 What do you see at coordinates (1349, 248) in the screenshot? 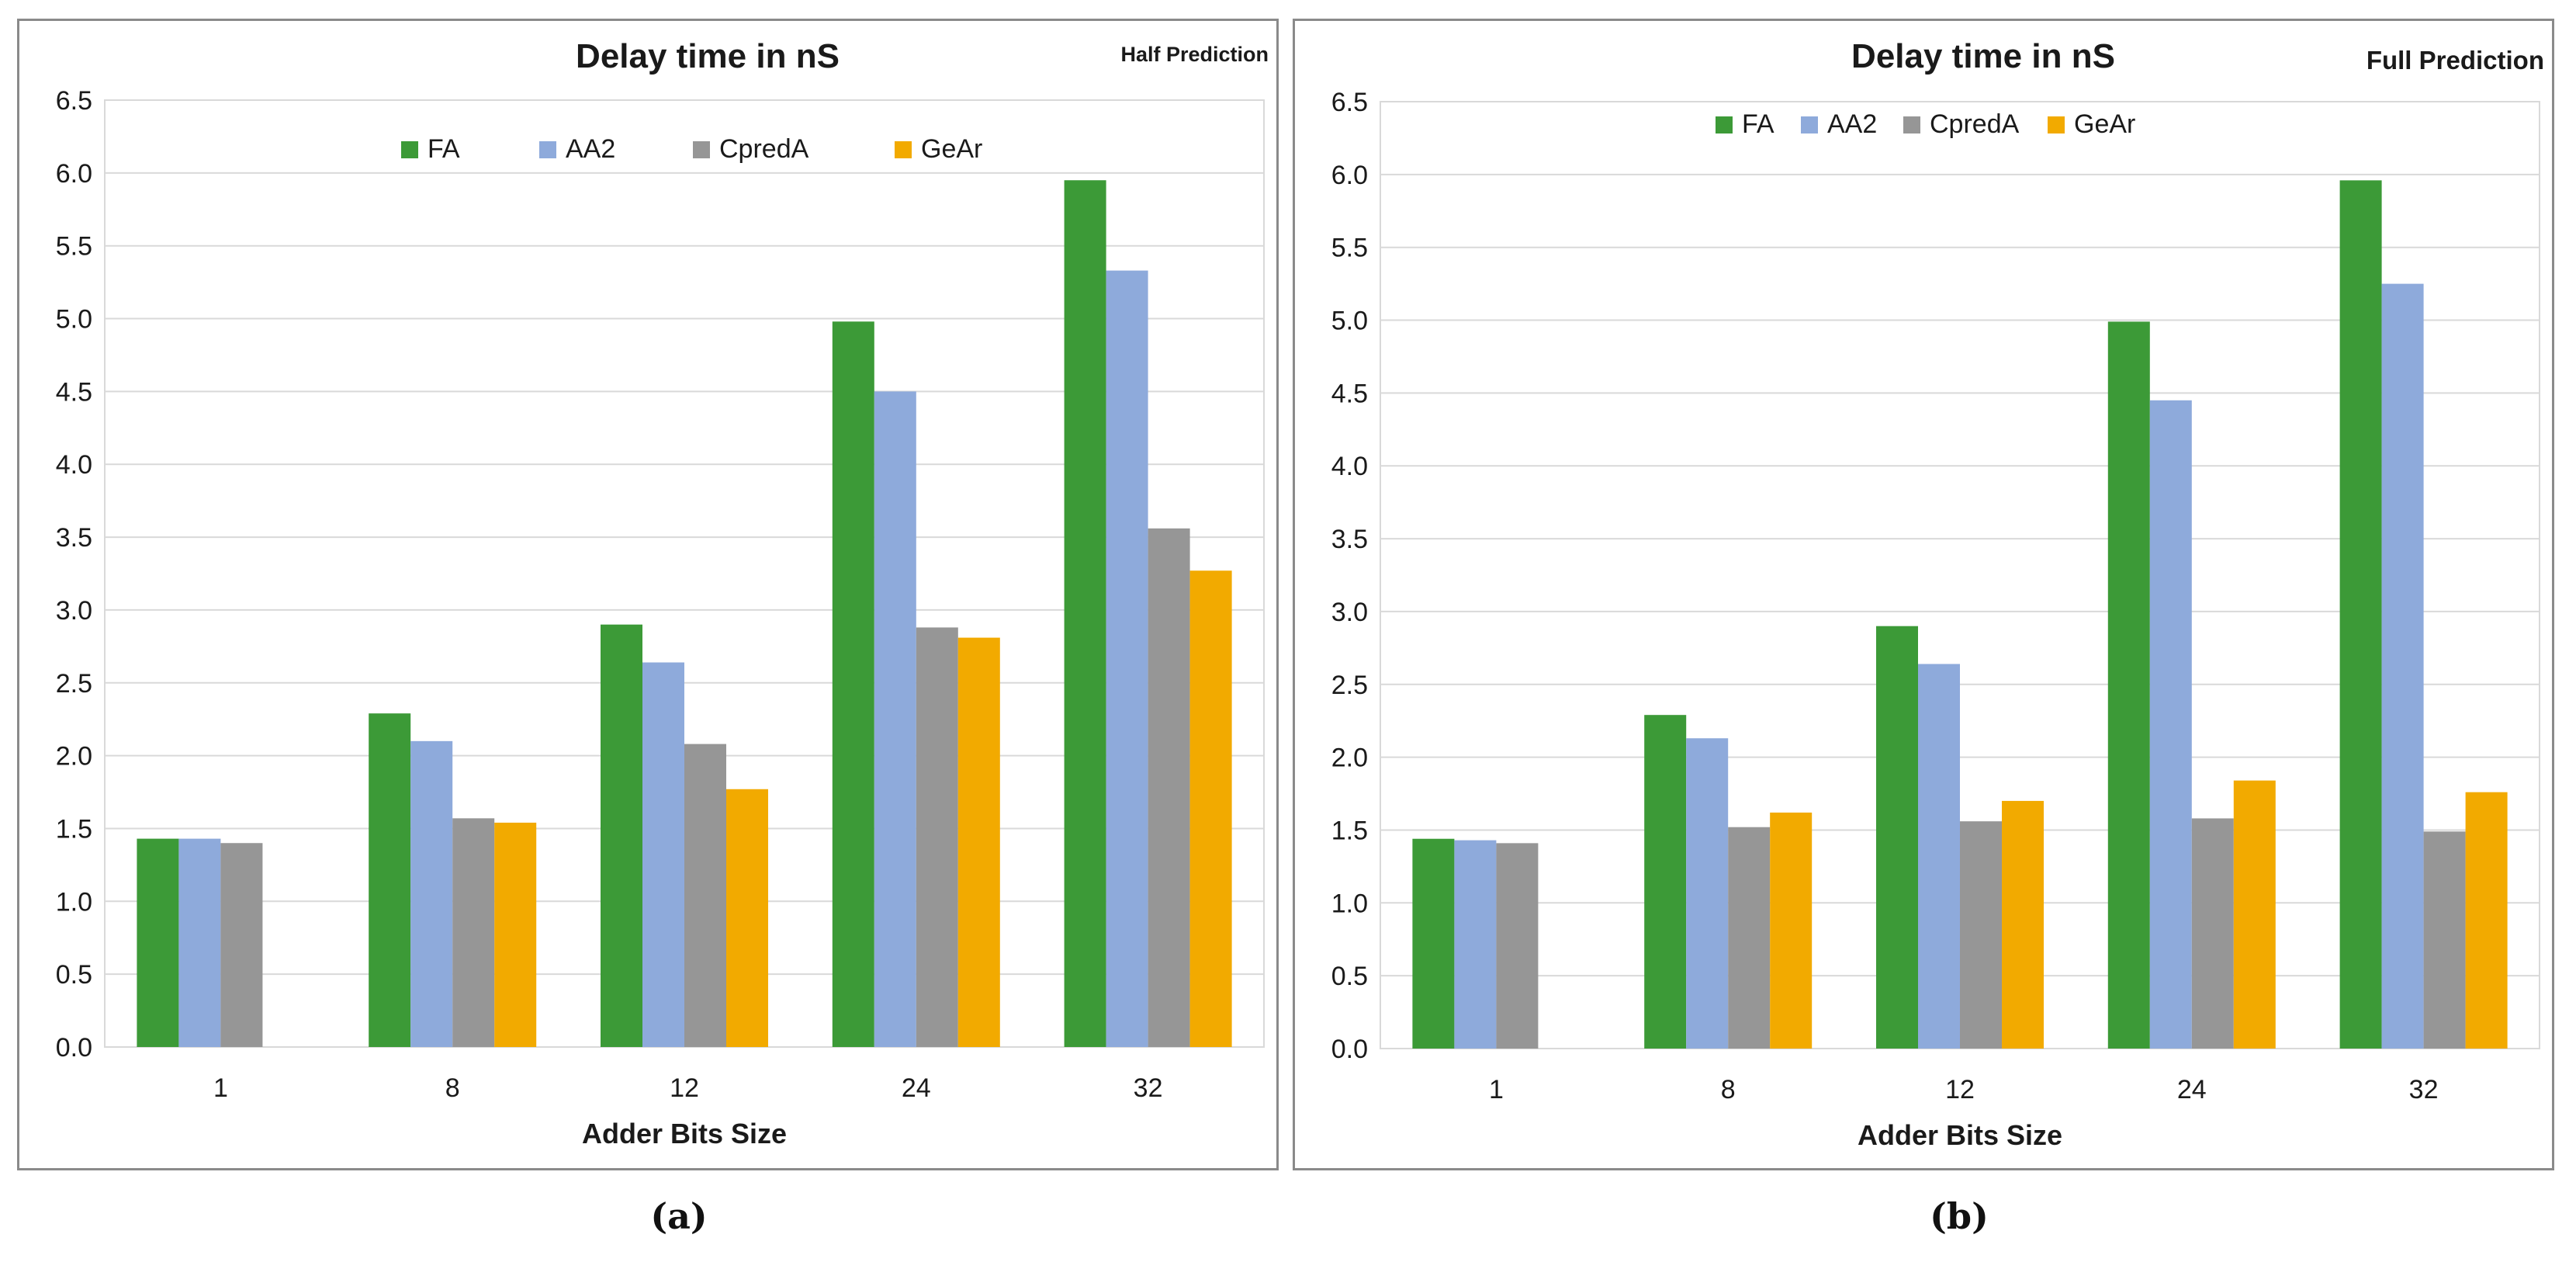
I see `y-tick-label: 5.5` at bounding box center [1349, 248].